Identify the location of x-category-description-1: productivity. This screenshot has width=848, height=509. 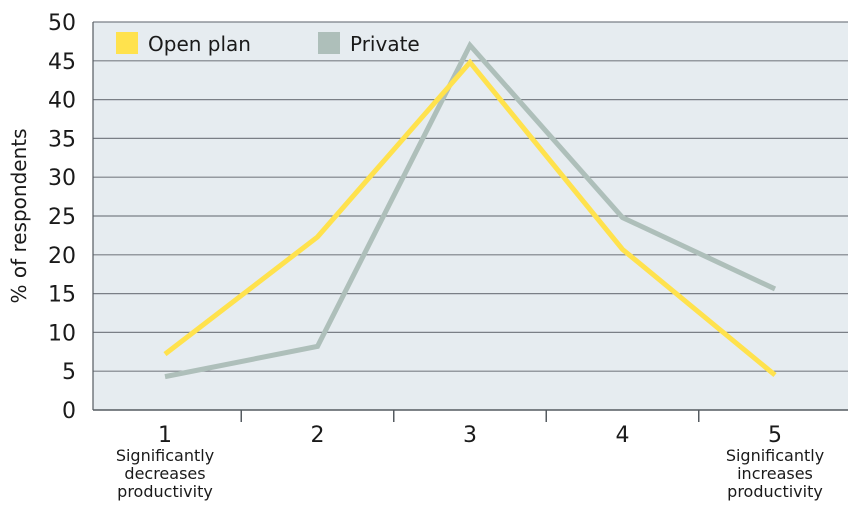
(165, 491).